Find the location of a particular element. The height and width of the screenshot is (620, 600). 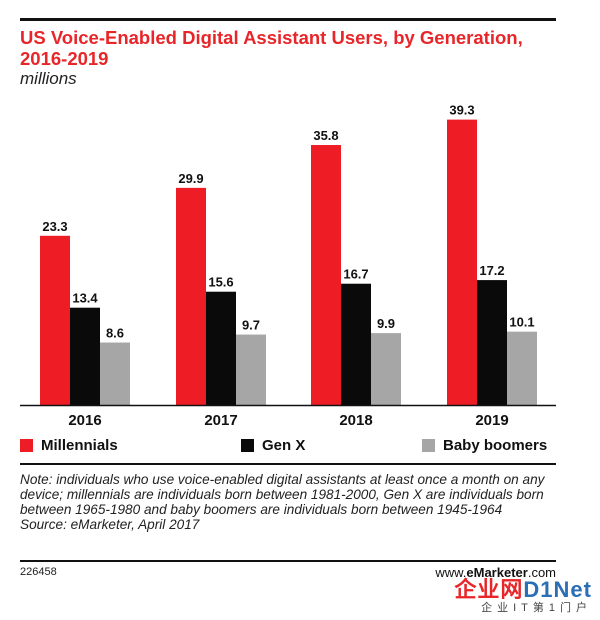

watermark-tagline: 企业IT第1门户 is located at coordinates (536, 608).